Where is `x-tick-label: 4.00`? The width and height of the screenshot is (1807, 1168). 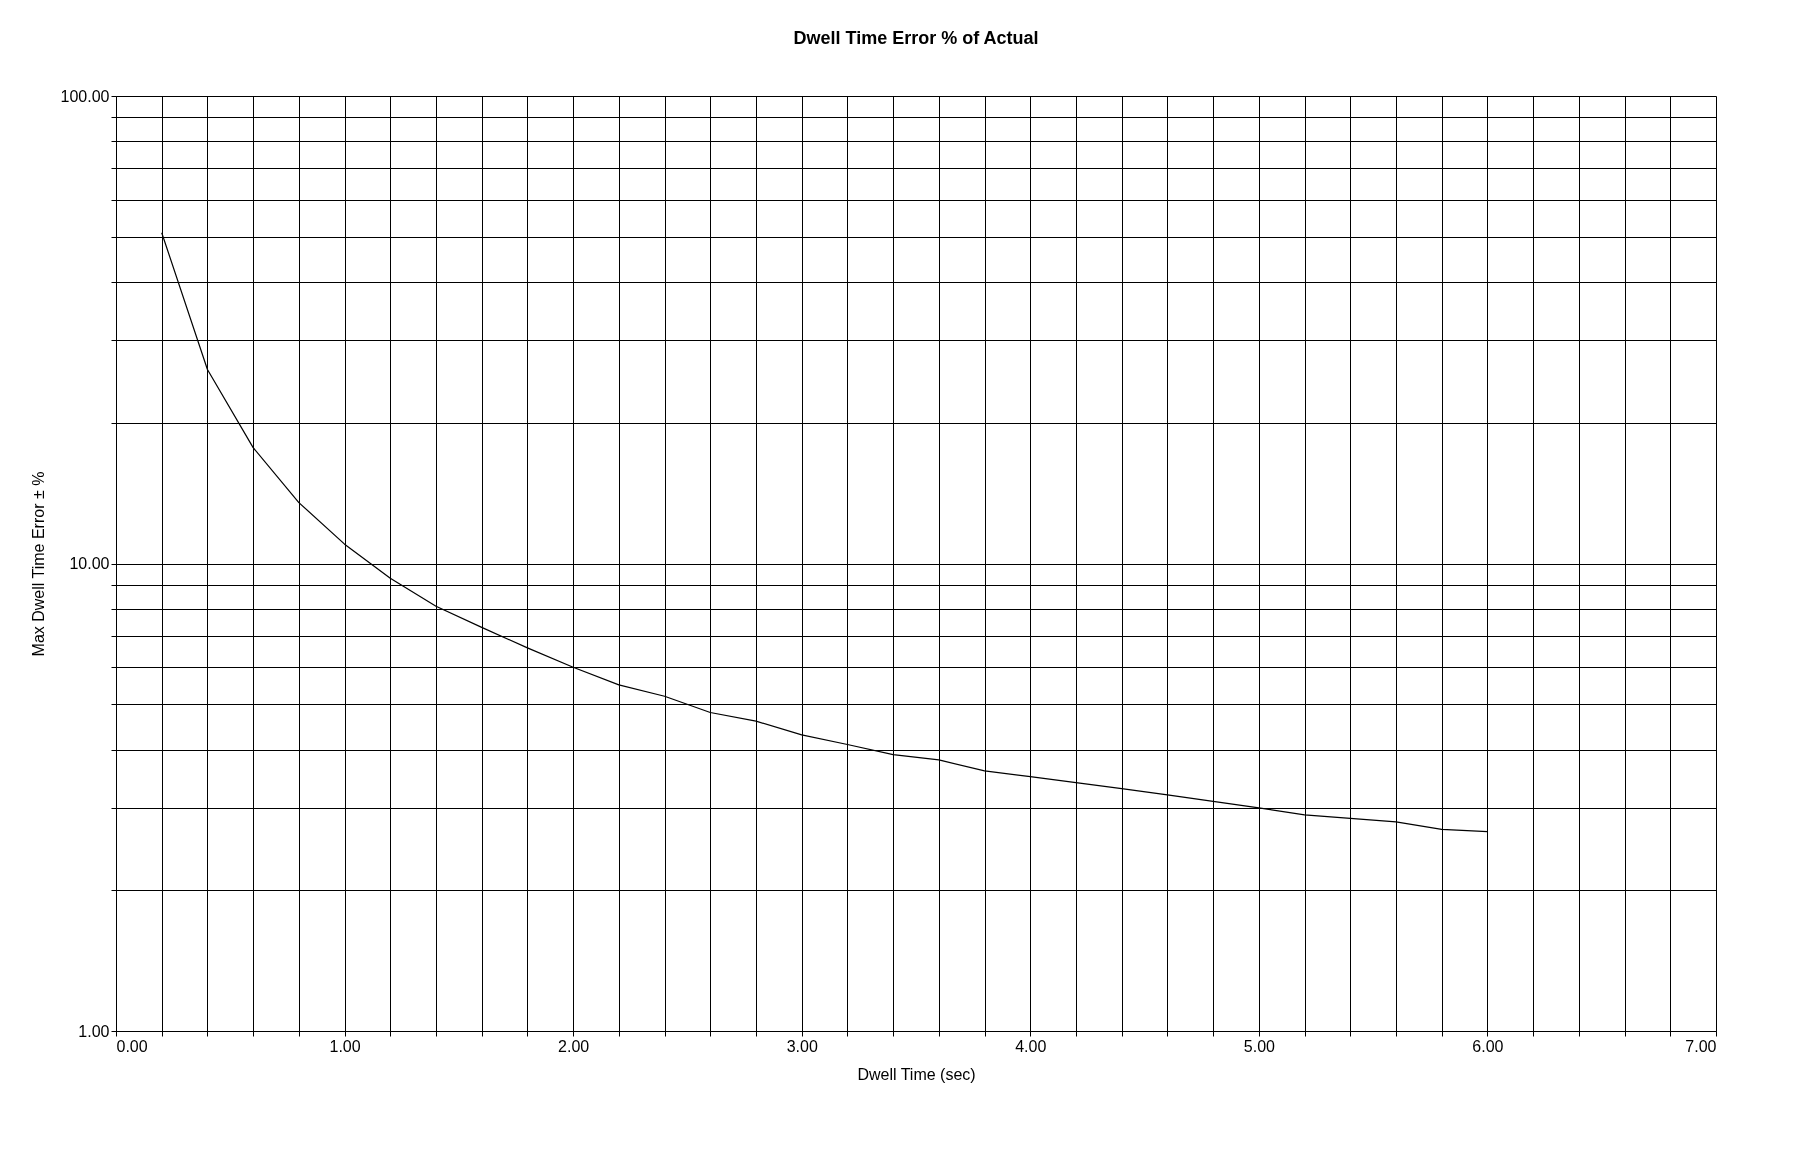 x-tick-label: 4.00 is located at coordinates (1031, 1046).